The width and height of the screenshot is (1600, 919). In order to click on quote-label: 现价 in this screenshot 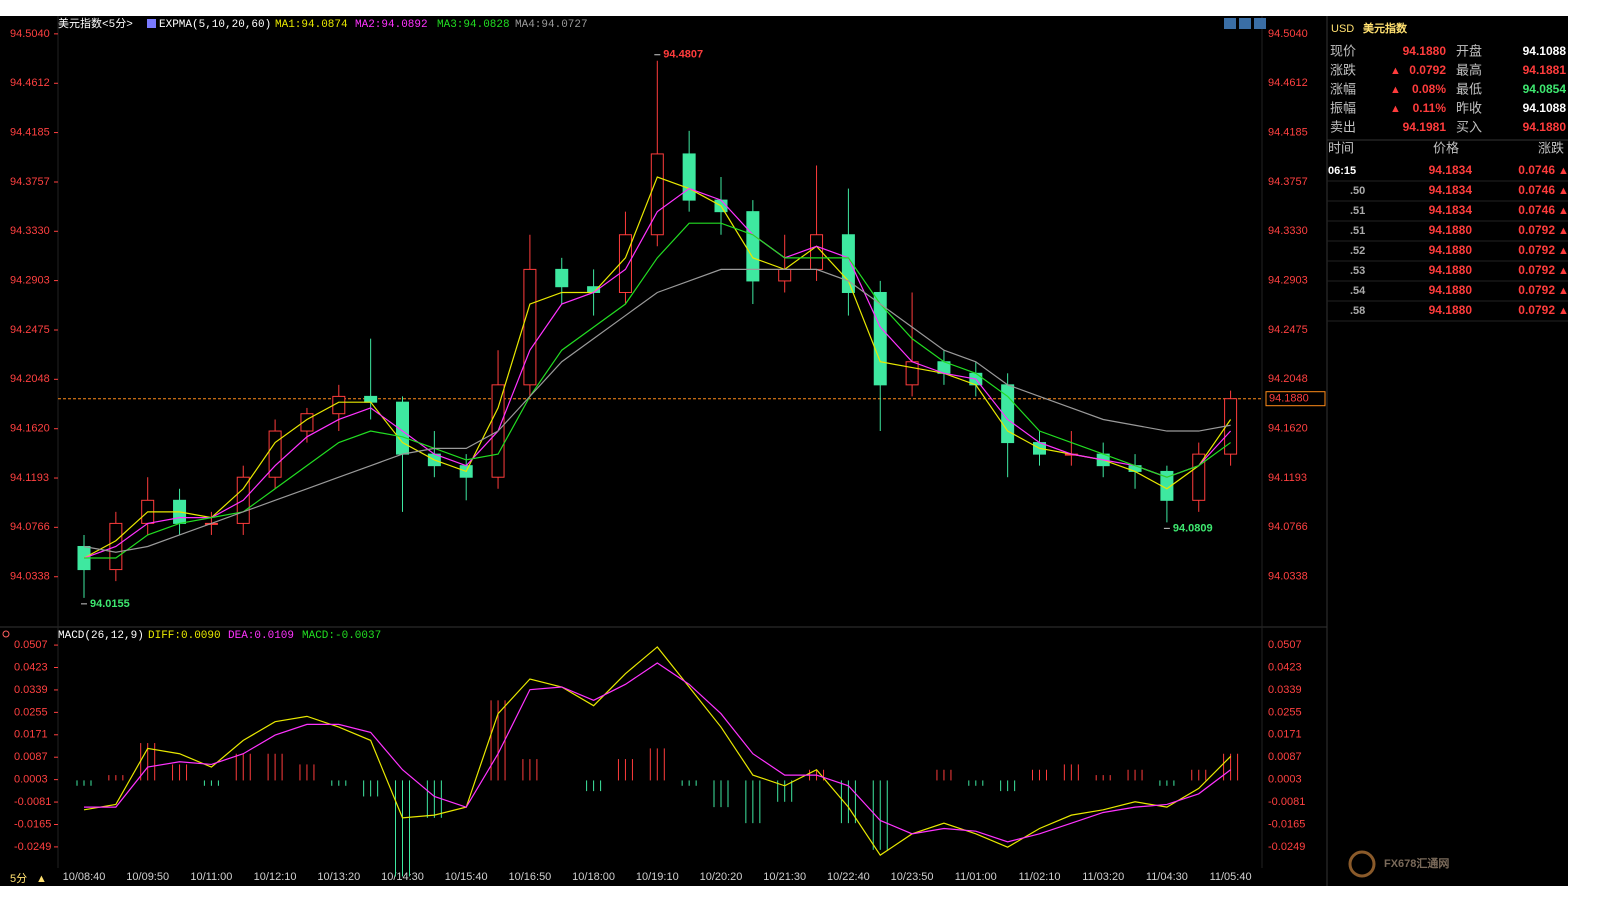, I will do `click(1343, 50)`.